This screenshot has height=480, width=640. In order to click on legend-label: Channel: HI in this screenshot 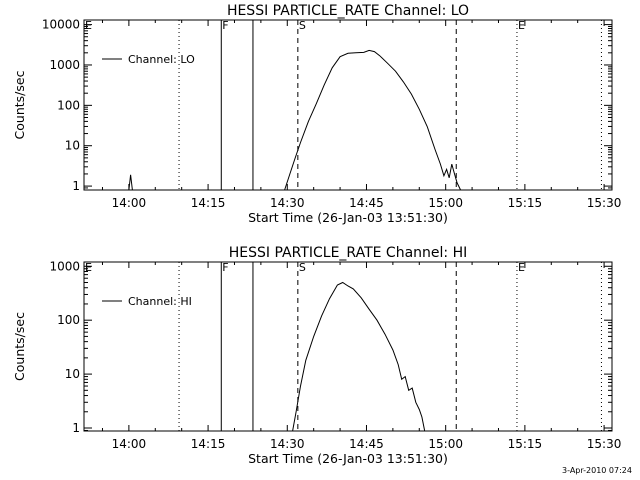, I will do `click(160, 301)`.